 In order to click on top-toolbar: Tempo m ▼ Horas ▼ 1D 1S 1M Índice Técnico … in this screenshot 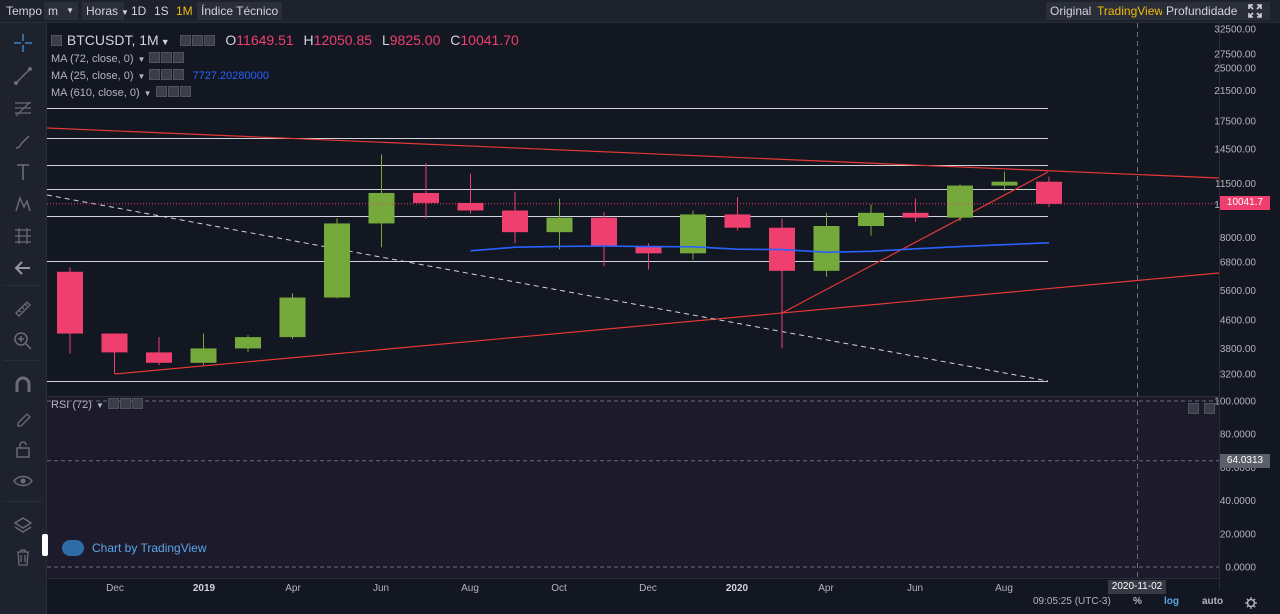, I will do `click(640, 11)`.